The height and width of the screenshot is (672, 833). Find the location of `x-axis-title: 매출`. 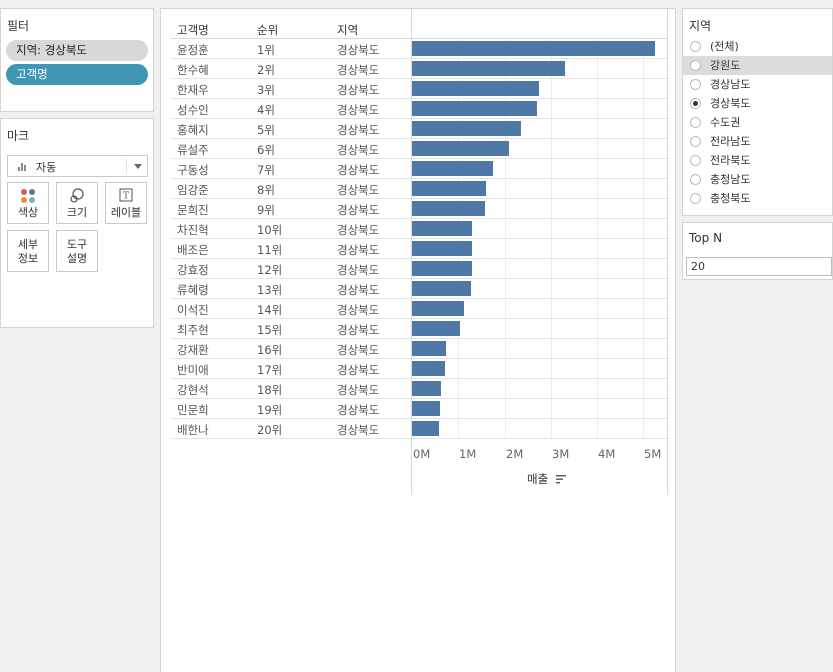

x-axis-title: 매출 is located at coordinates (547, 479).